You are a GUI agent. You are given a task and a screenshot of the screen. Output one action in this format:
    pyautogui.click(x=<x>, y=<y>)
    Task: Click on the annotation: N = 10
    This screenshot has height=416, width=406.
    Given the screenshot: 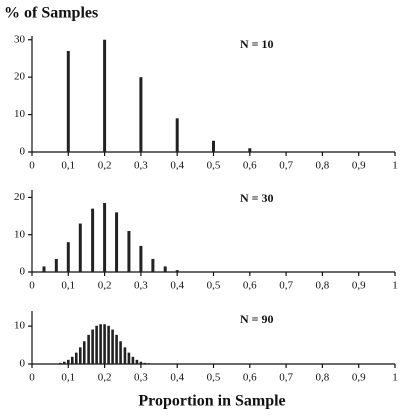 What is the action you would take?
    pyautogui.click(x=257, y=44)
    